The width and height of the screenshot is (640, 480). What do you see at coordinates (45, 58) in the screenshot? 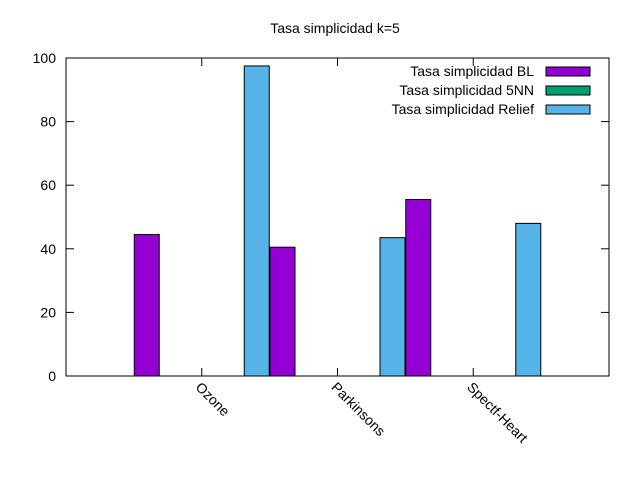
I see `y-tick-label: 100` at bounding box center [45, 58].